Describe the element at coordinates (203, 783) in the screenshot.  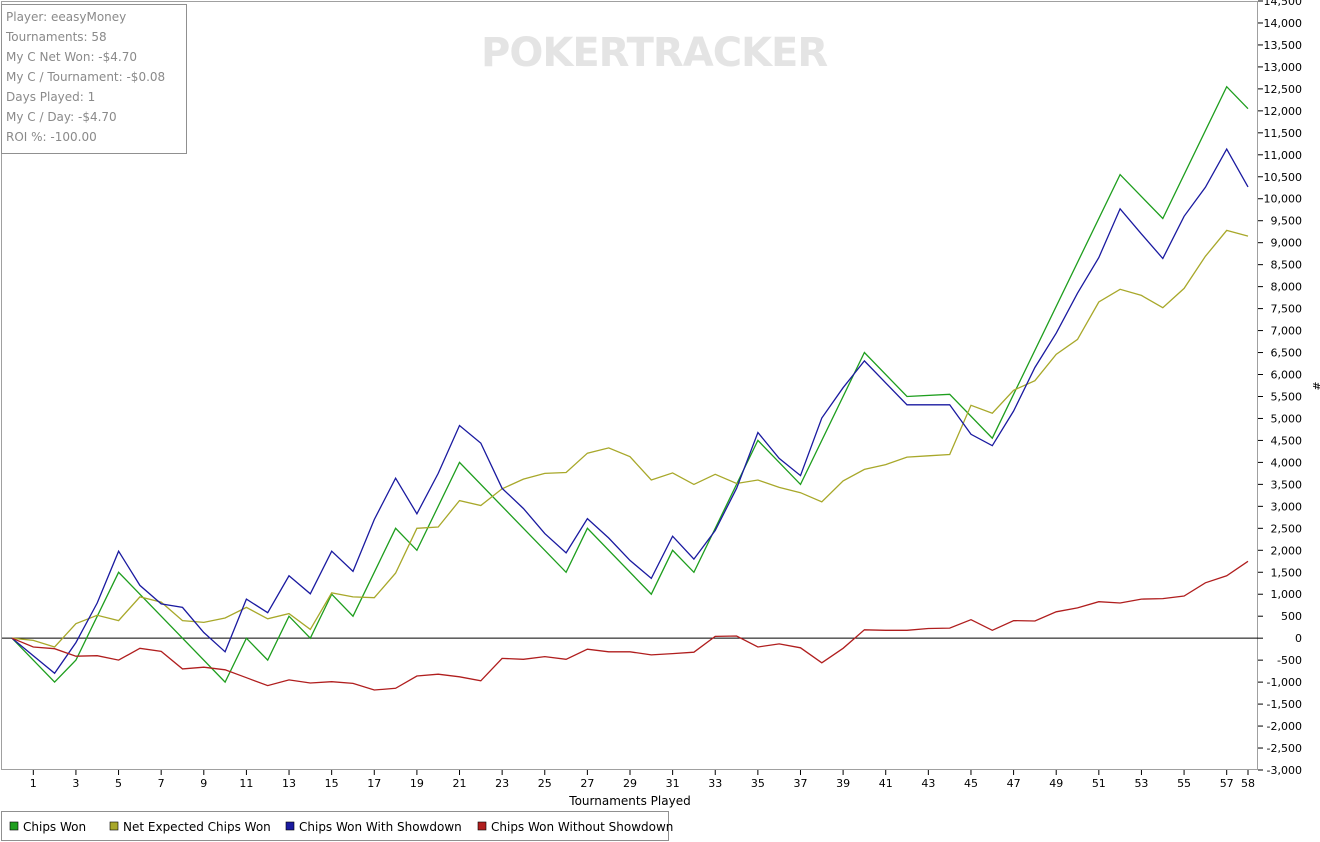
I see `x-tick-label: 9` at that location.